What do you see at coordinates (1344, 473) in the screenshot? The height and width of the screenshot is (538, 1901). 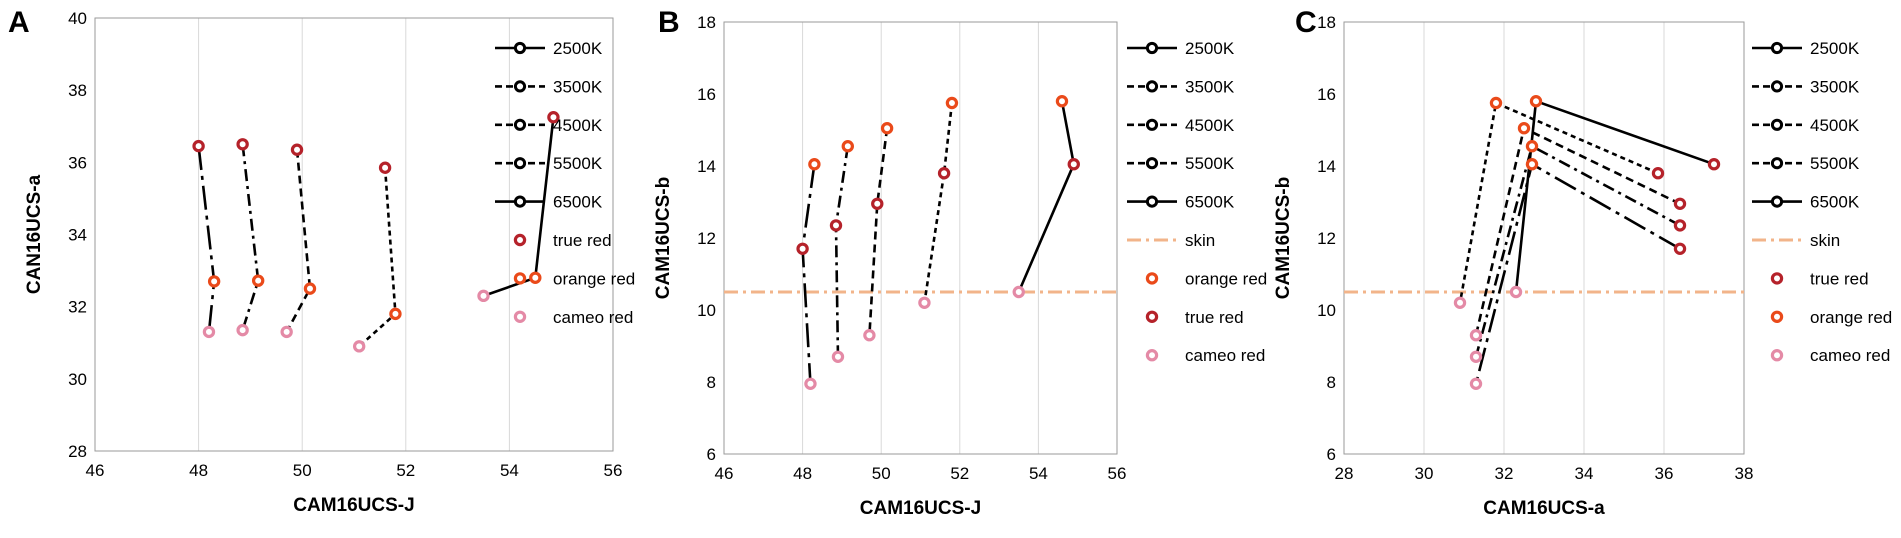 I see `x-tick-label: 28` at bounding box center [1344, 473].